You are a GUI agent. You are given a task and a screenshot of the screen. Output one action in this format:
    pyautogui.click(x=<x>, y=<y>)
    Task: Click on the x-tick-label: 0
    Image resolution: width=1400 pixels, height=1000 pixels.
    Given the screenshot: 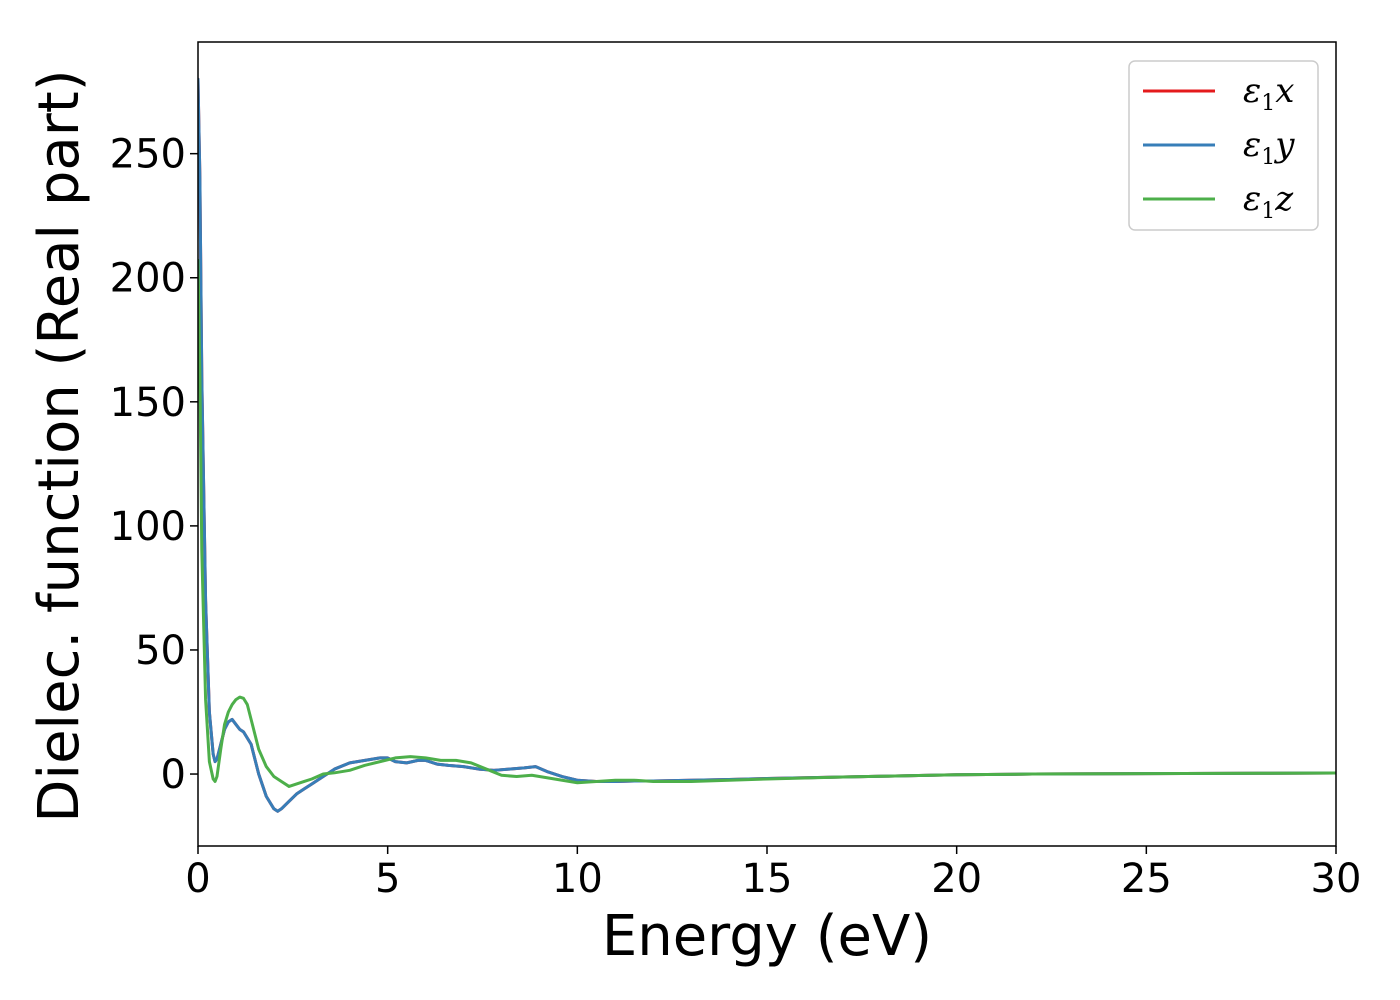 What is the action you would take?
    pyautogui.click(x=197, y=879)
    